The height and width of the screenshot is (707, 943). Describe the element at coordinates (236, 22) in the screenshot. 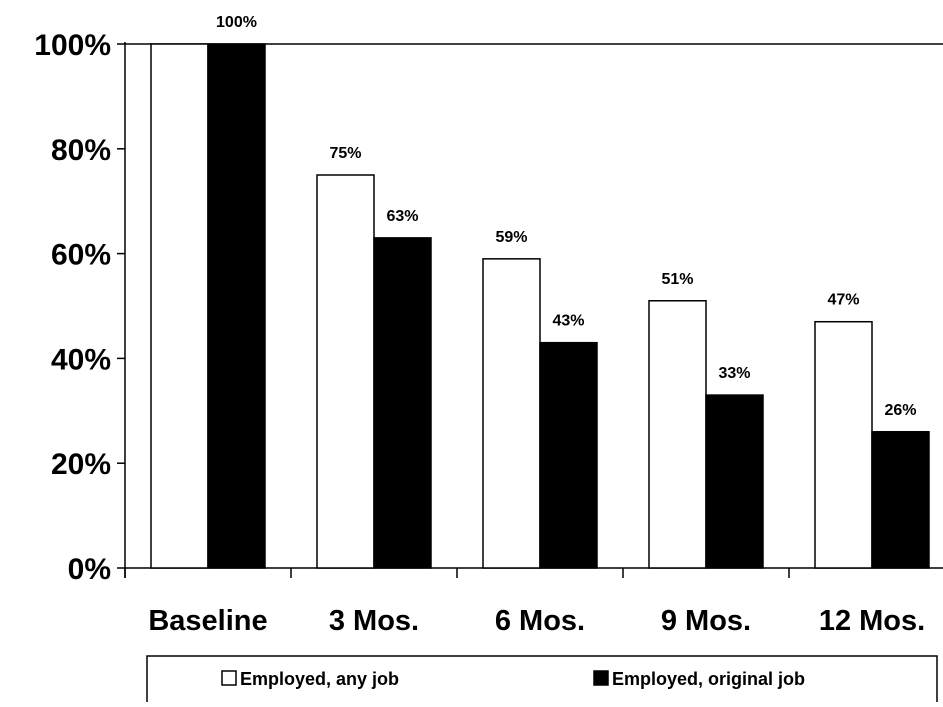

I see `data-label: 100%` at that location.